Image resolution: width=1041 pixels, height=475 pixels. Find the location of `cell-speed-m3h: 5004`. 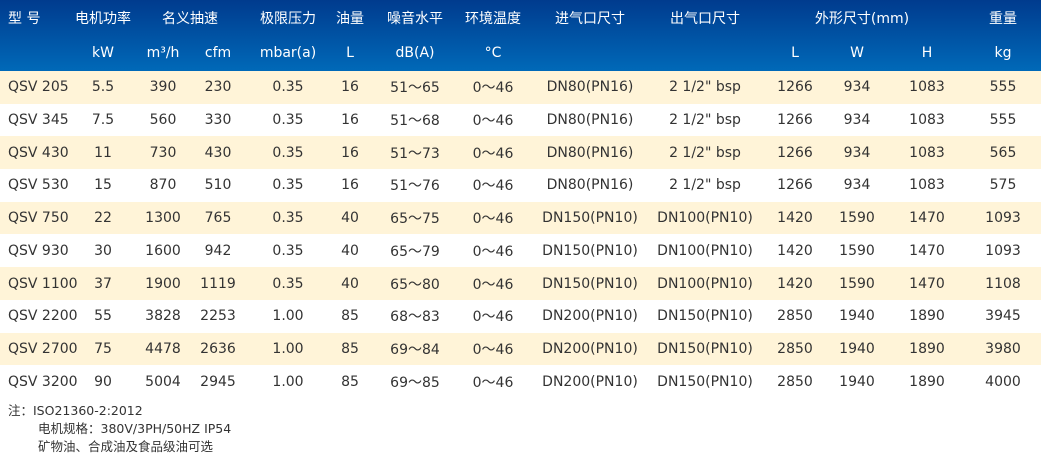

cell-speed-m3h: 5004 is located at coordinates (163, 381).